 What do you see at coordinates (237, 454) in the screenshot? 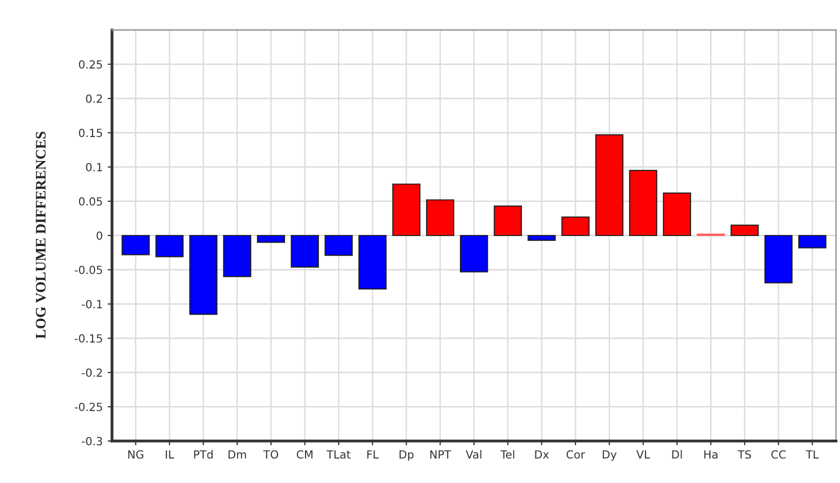
I see `x-tick-label: Dm` at bounding box center [237, 454].